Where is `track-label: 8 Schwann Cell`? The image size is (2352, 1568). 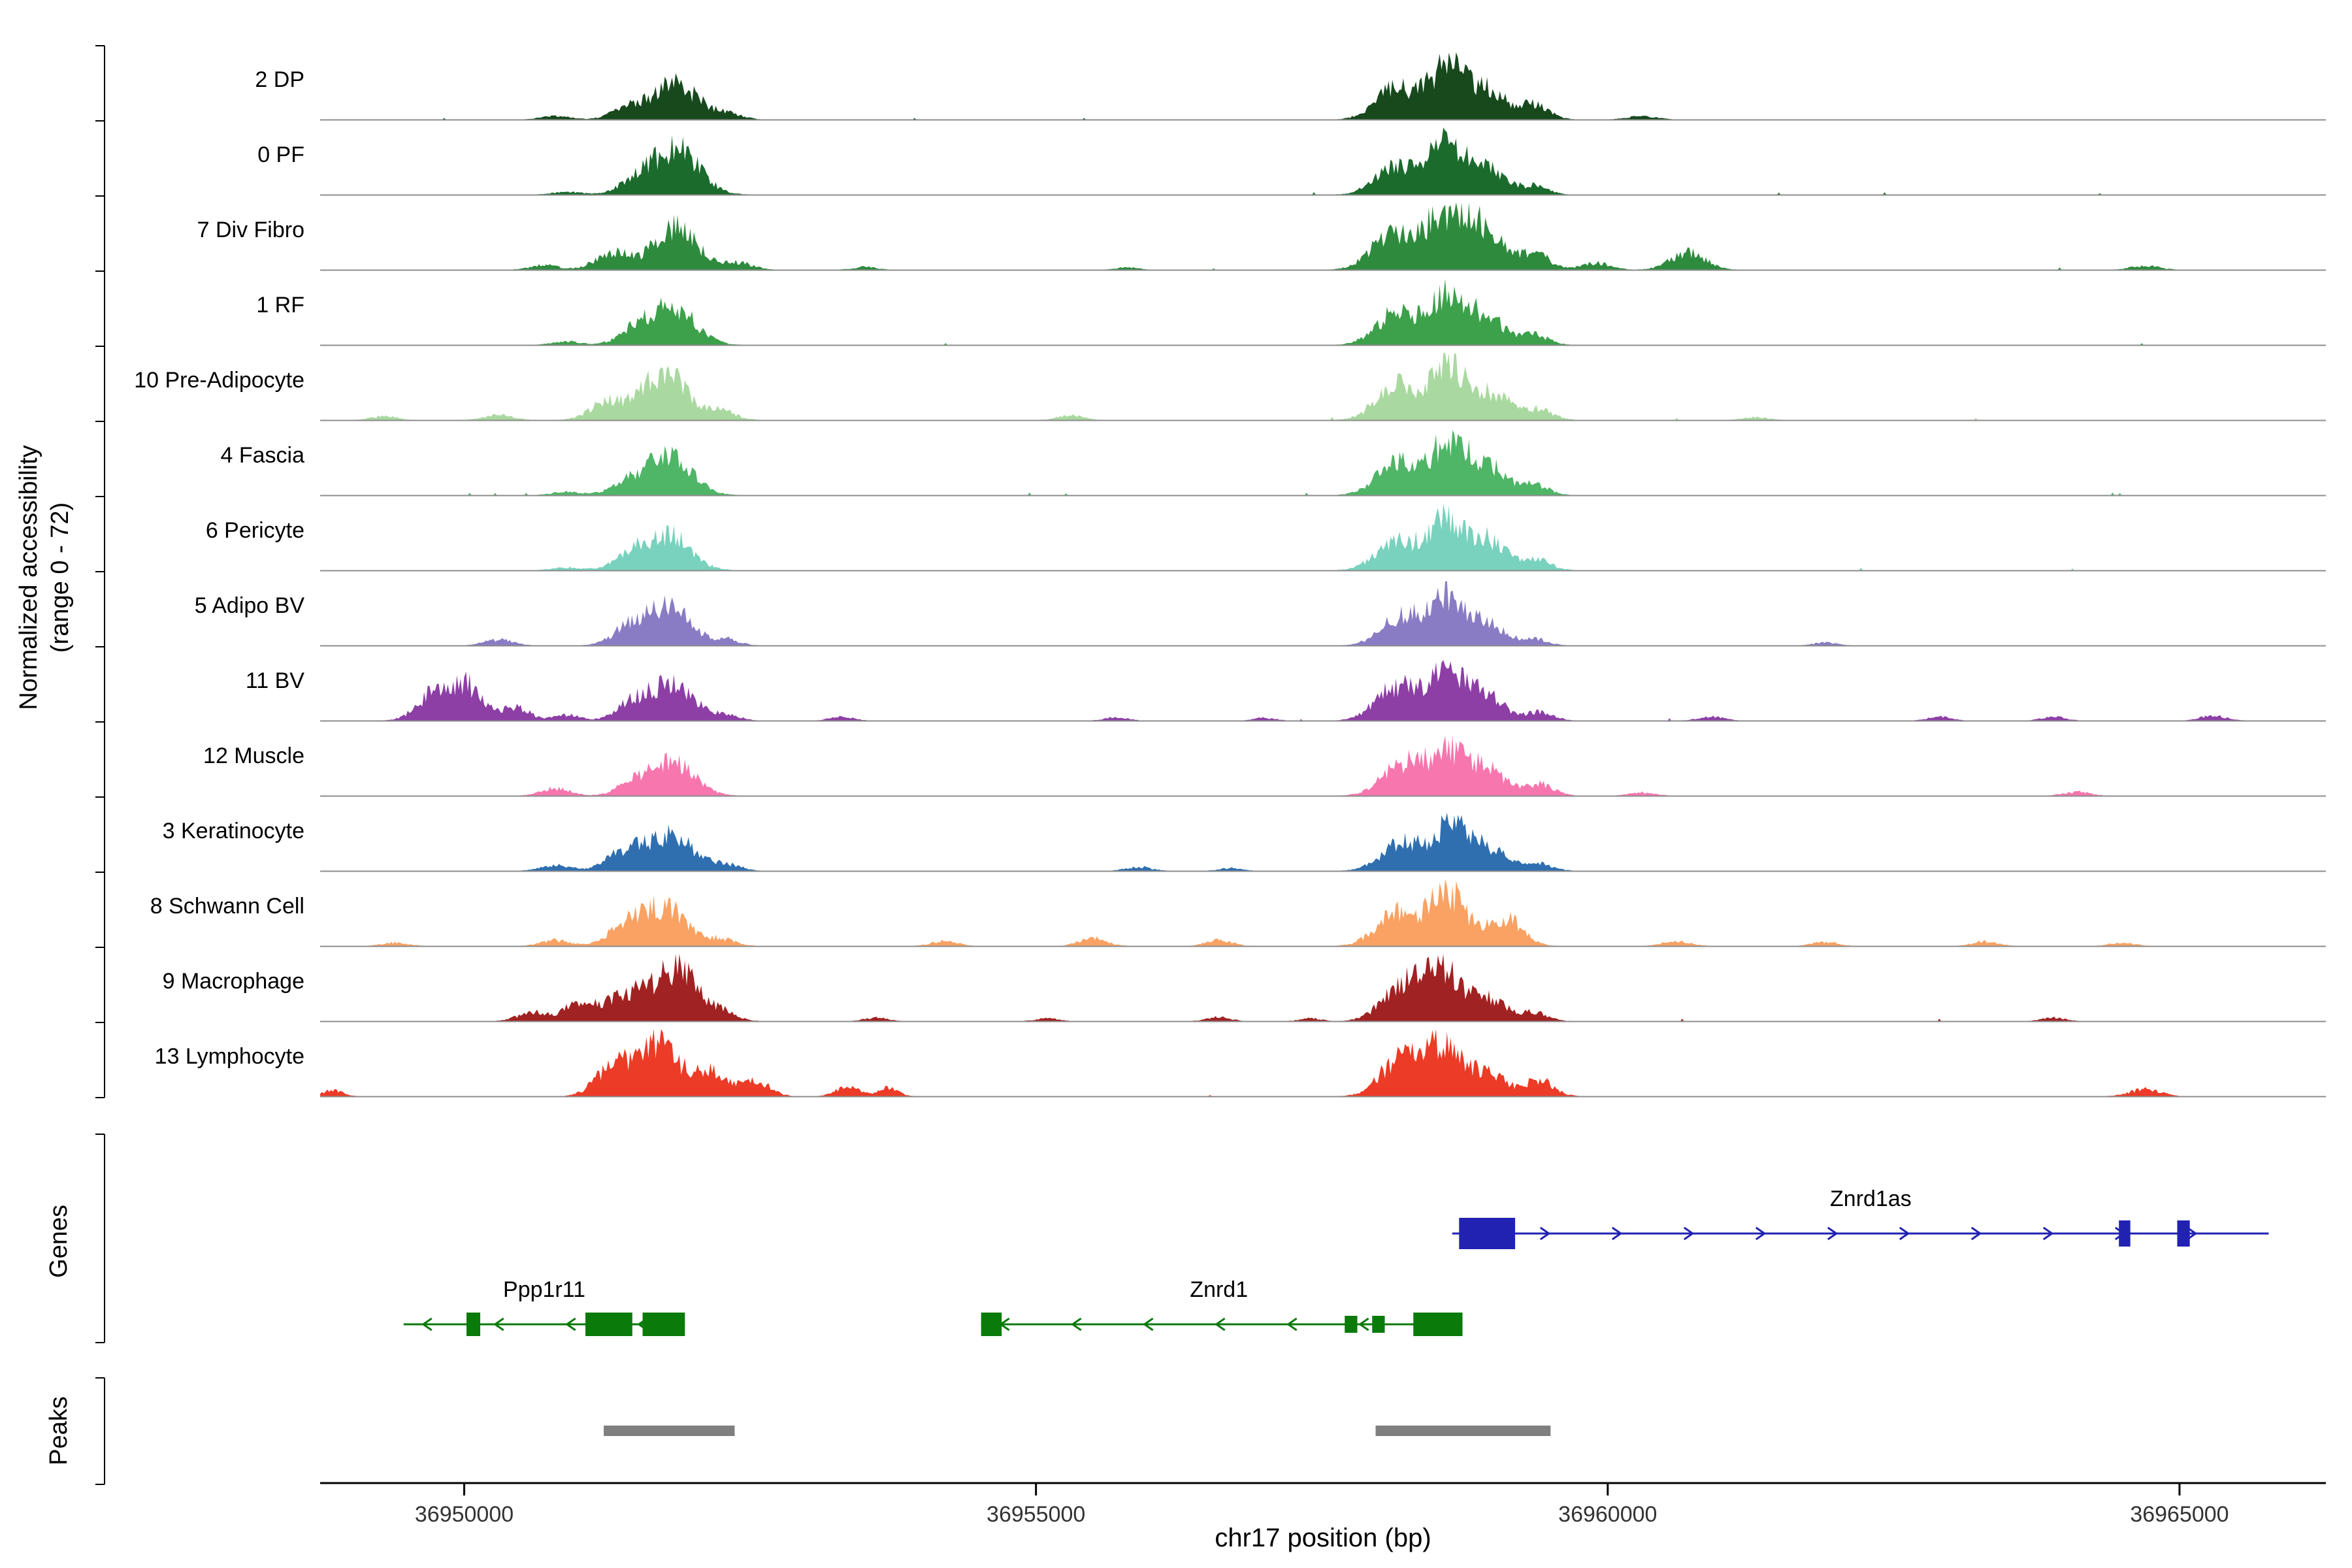
track-label: 8 Schwann Cell is located at coordinates (227, 906).